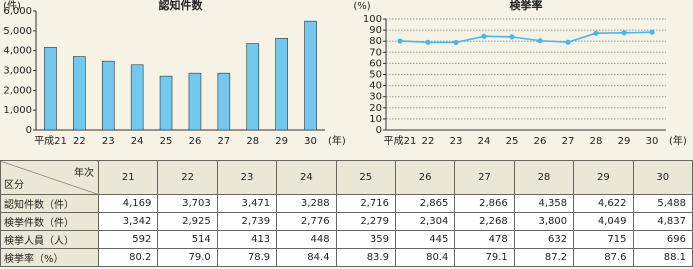 The width and height of the screenshot is (693, 269). What do you see at coordinates (544, 221) in the screenshot?
I see `cell: 3,800` at bounding box center [544, 221].